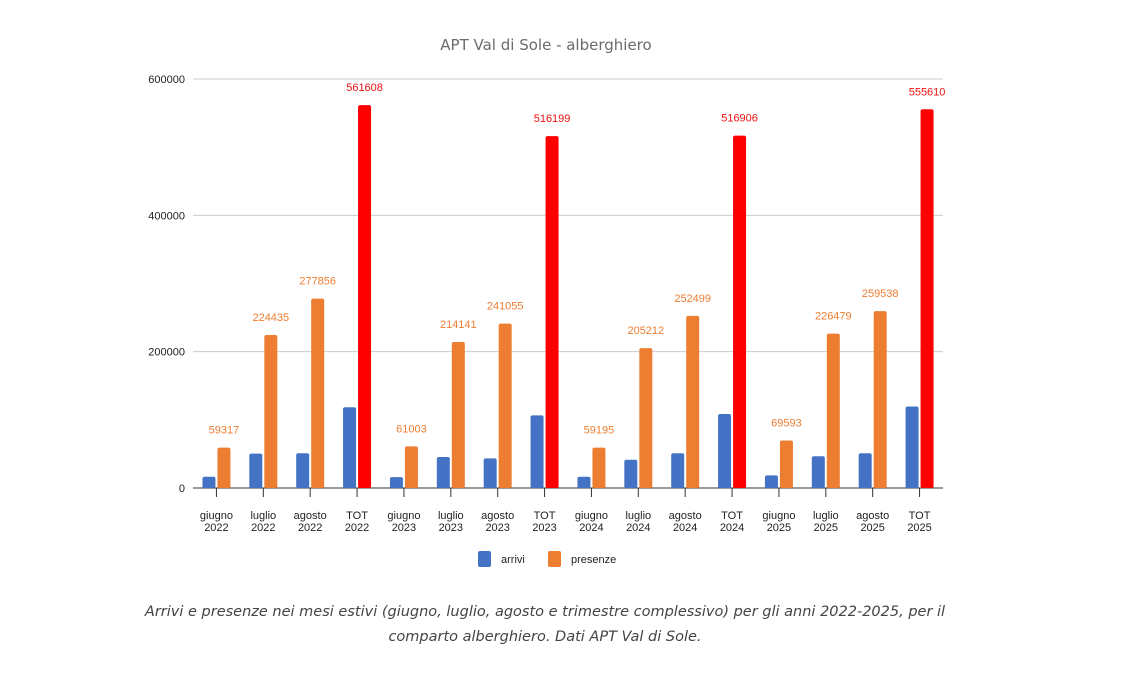 The width and height of the screenshot is (1133, 673). I want to click on legend-label-presenze: presenze, so click(593, 560).